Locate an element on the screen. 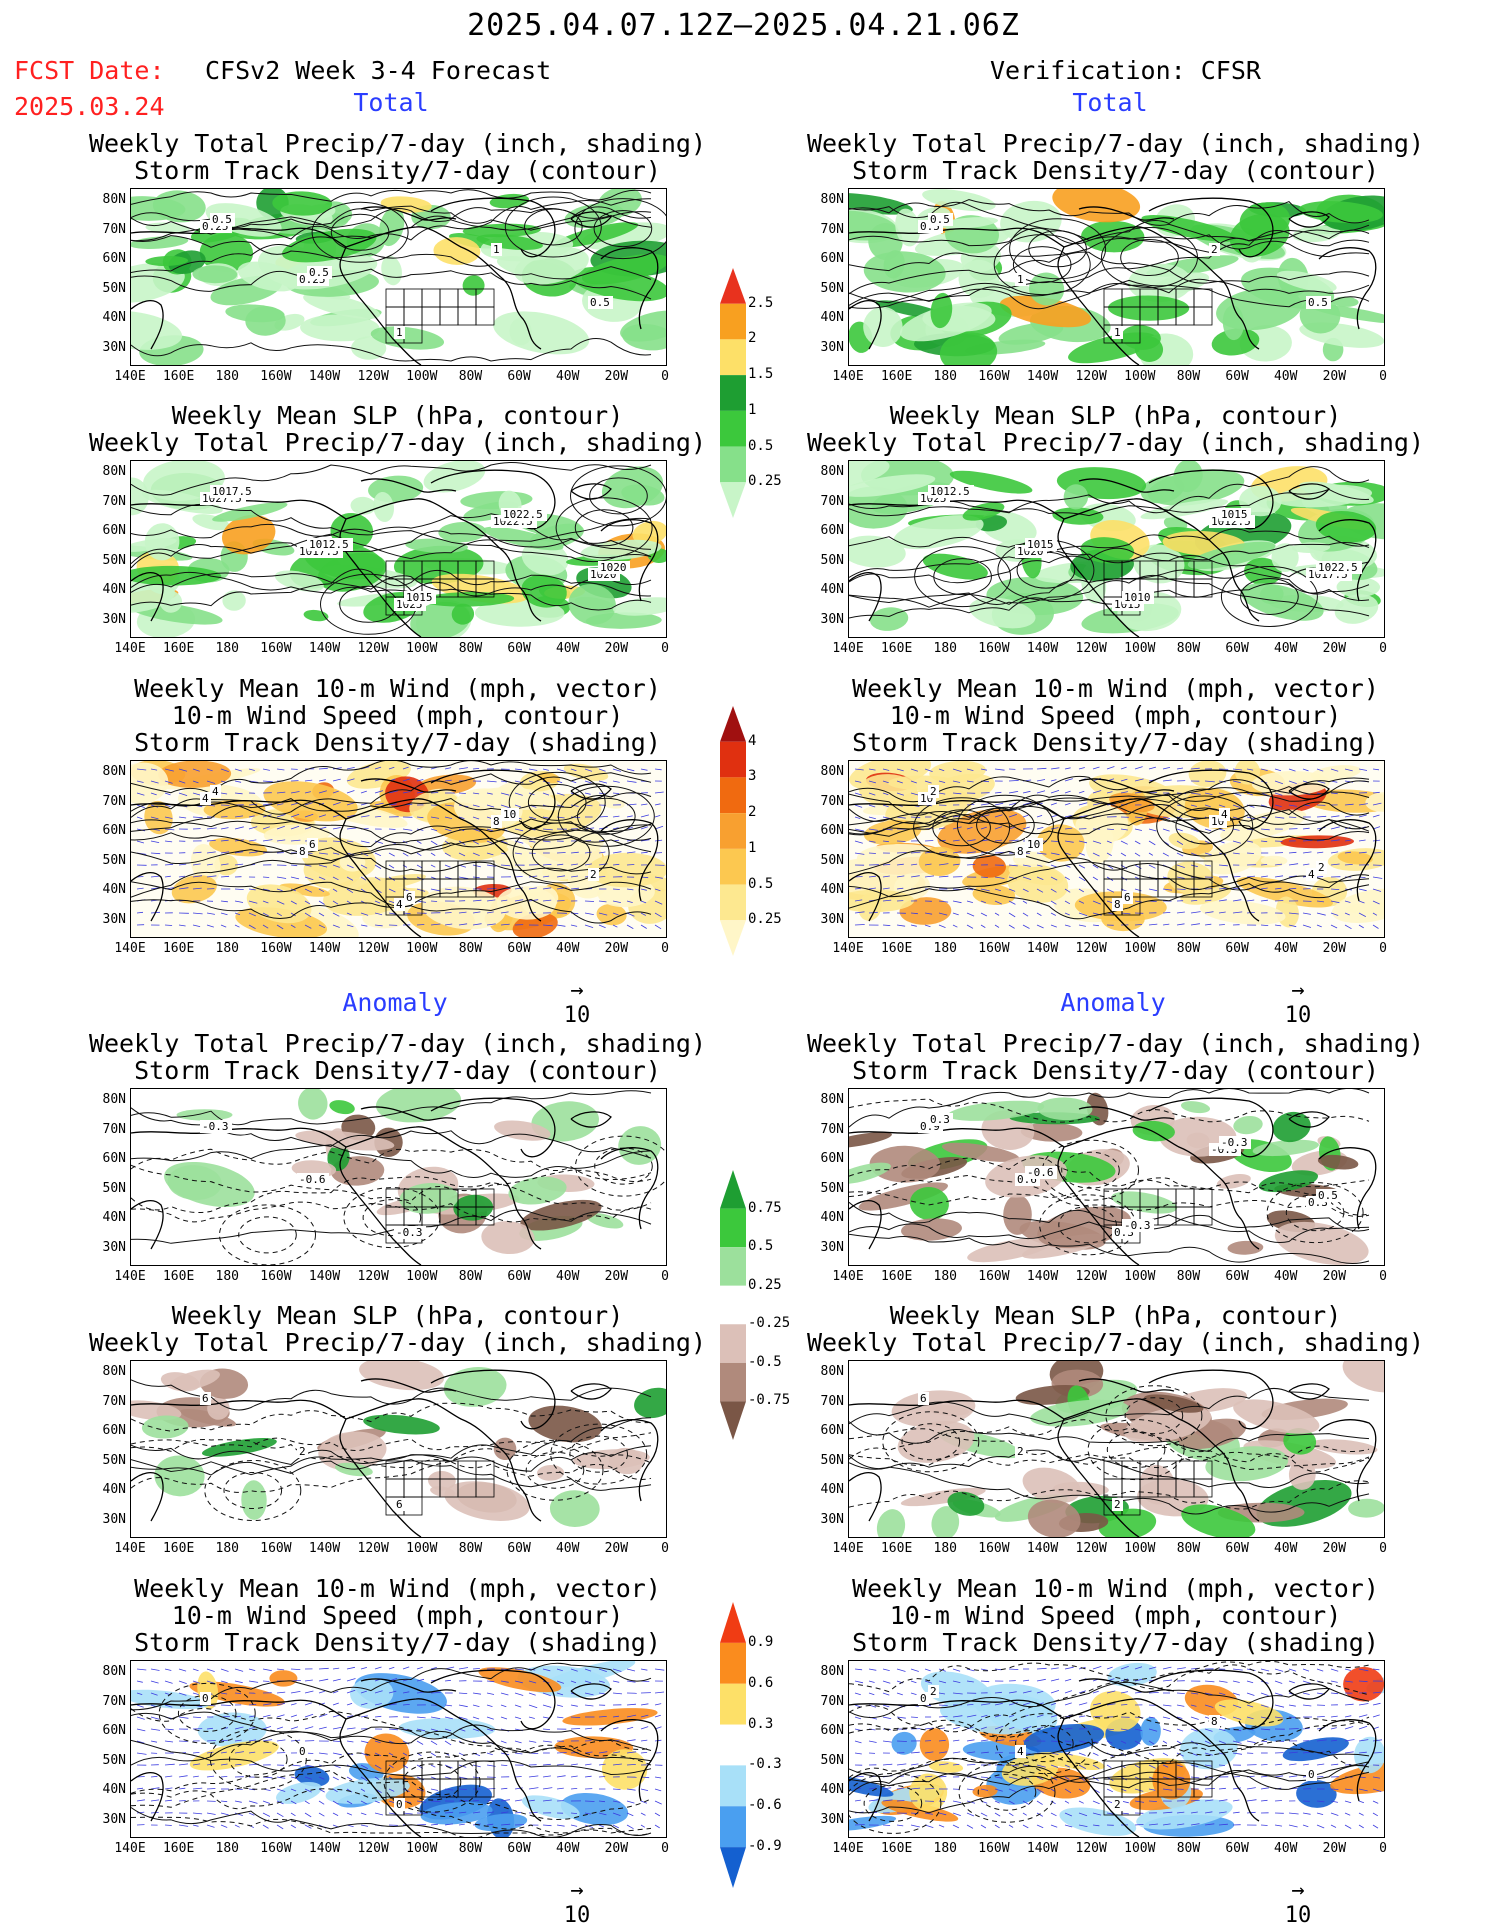  contour-label: 6 is located at coordinates (1127, 897).